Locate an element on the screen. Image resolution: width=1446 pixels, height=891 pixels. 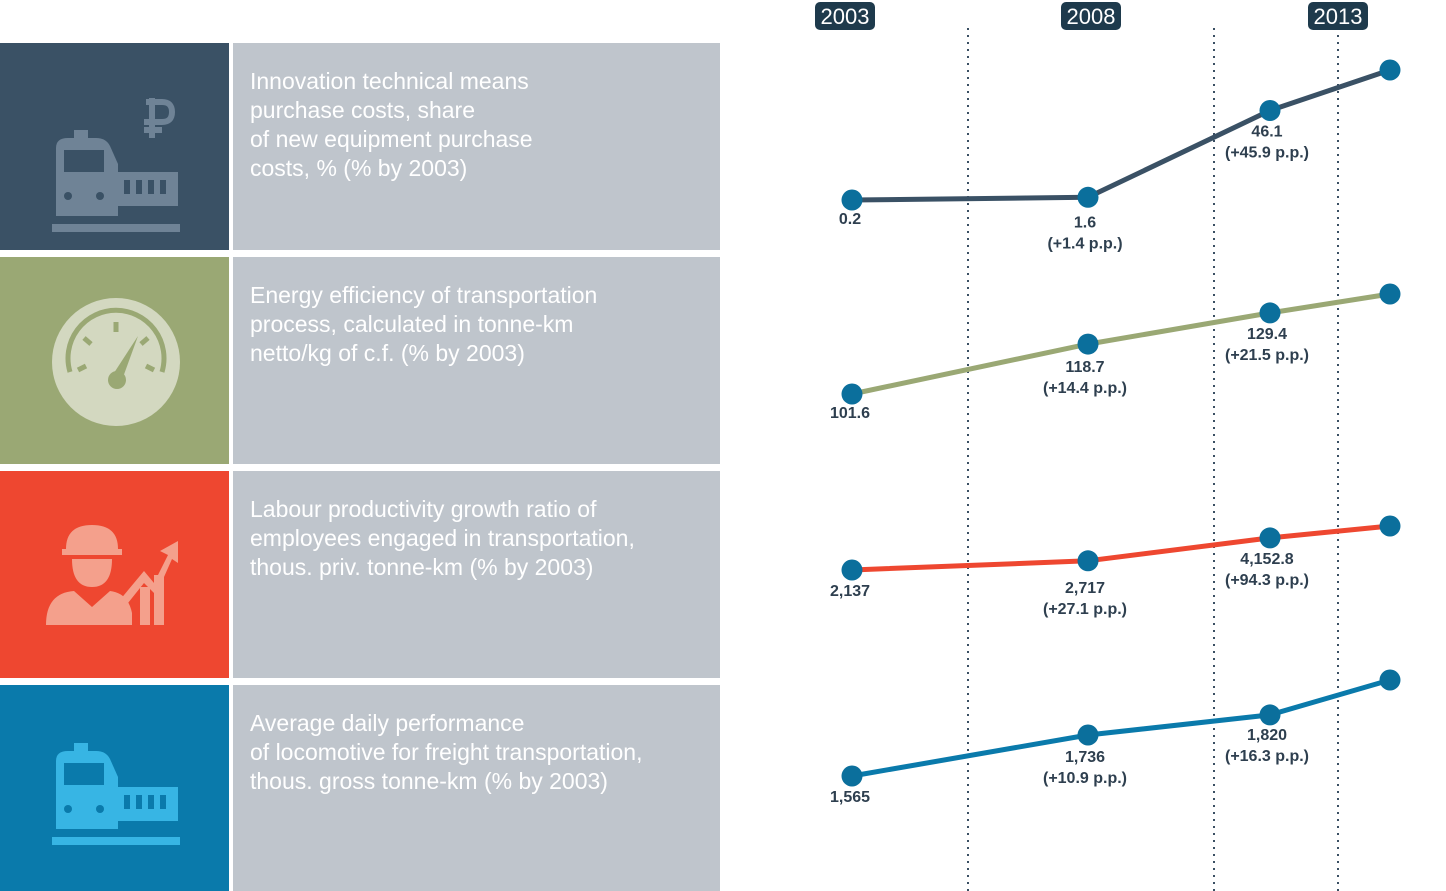
change-label: (+16.3 p.p.) is located at coordinates (1267, 756).